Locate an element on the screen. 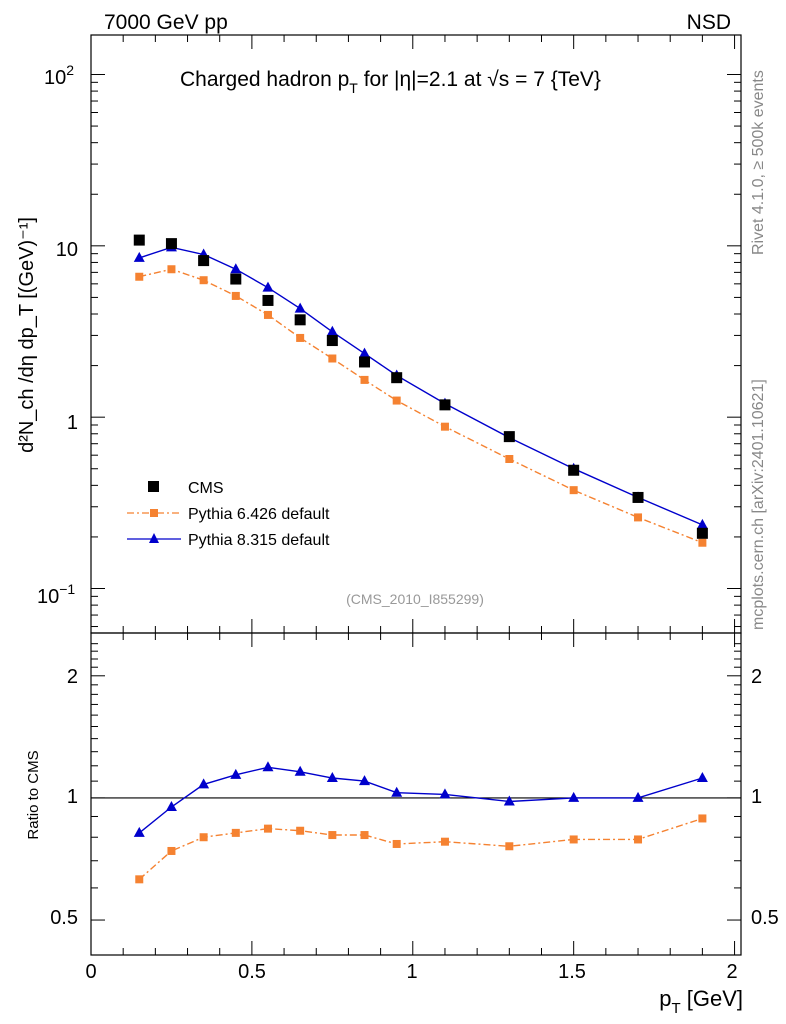  legend-p8-marker is located at coordinates (154, 538).